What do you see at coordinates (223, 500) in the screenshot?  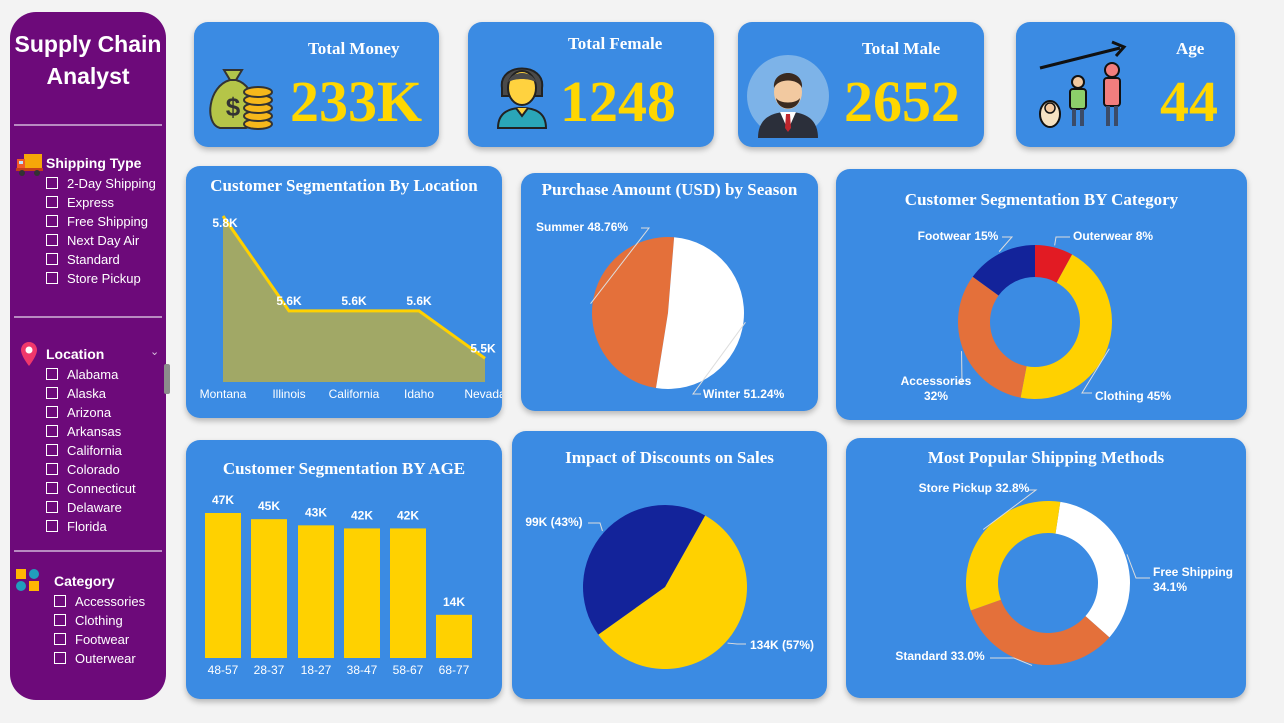 I see `bar-value-label: 47K` at bounding box center [223, 500].